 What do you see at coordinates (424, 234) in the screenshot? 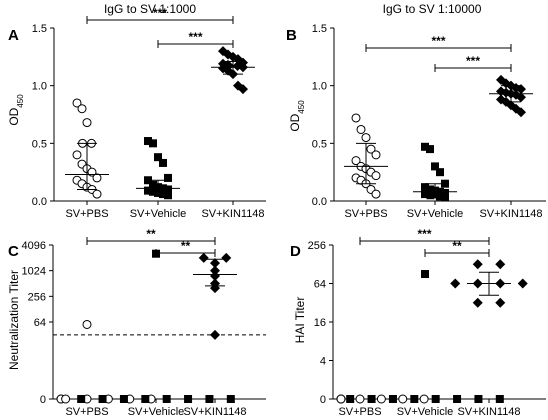
I see `panel-d-significance-label: ***` at bounding box center [424, 234].